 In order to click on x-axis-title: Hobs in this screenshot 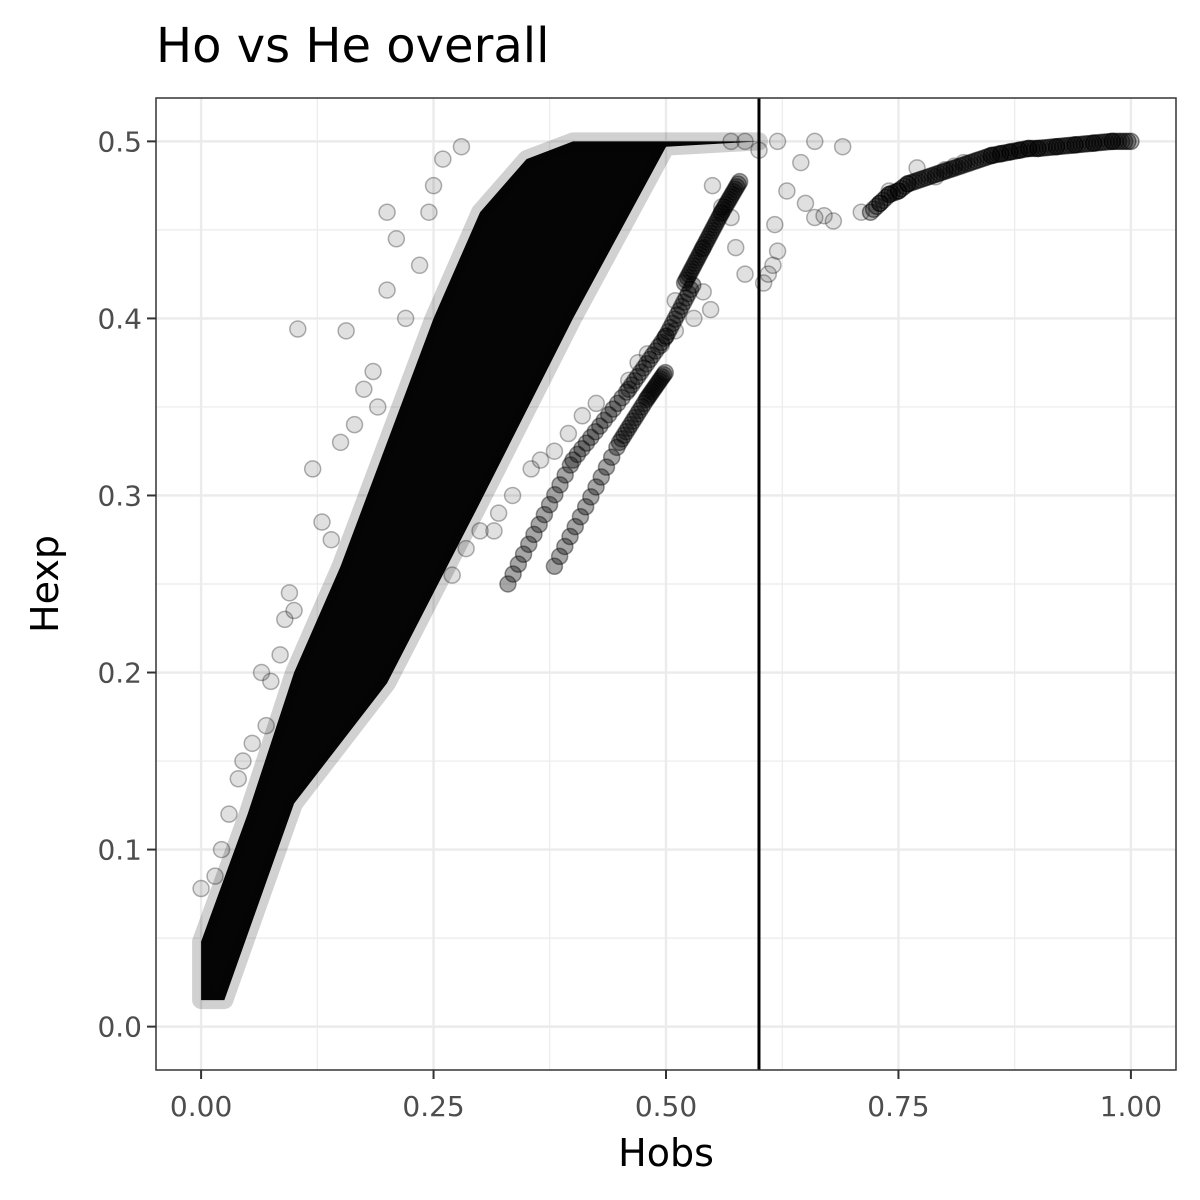, I will do `click(666, 1153)`.